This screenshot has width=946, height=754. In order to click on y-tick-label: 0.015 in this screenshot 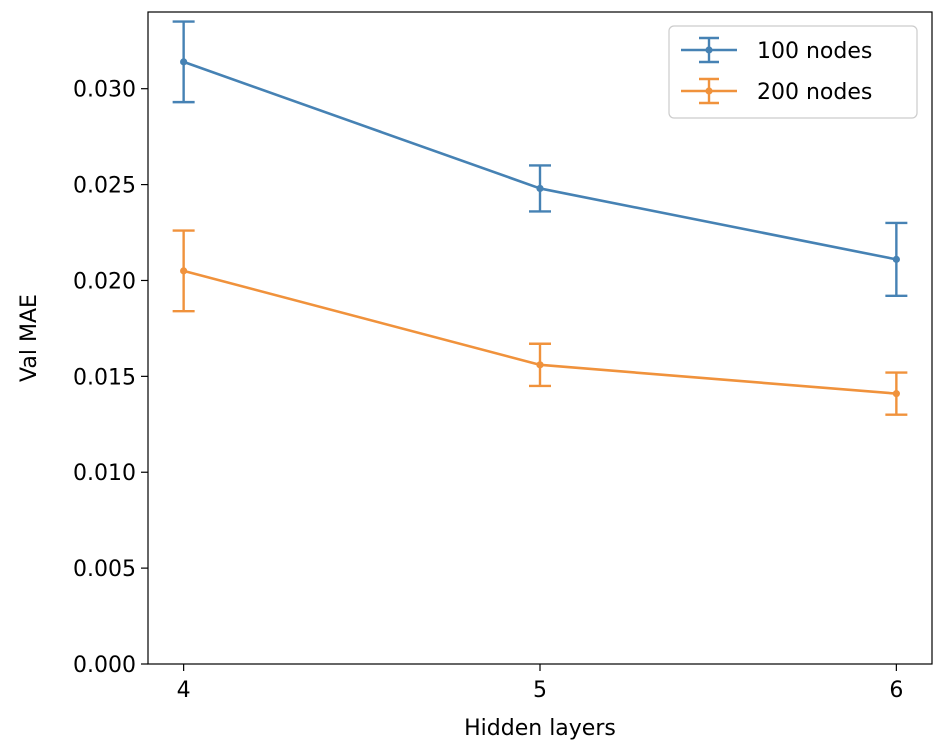, I will do `click(104, 377)`.